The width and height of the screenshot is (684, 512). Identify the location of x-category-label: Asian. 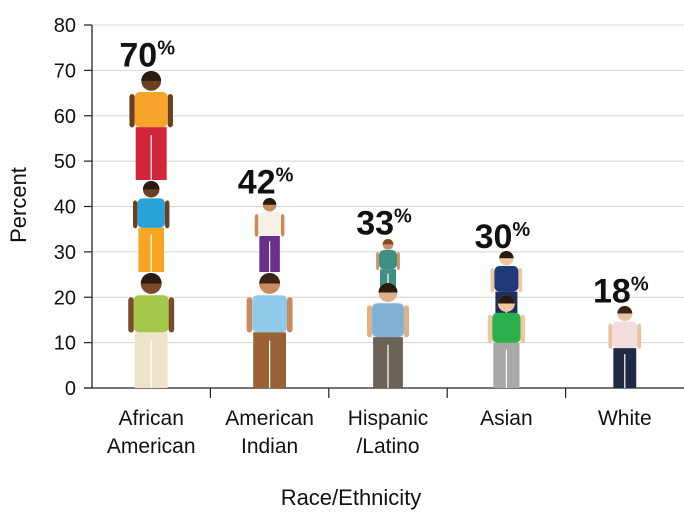
(506, 418).